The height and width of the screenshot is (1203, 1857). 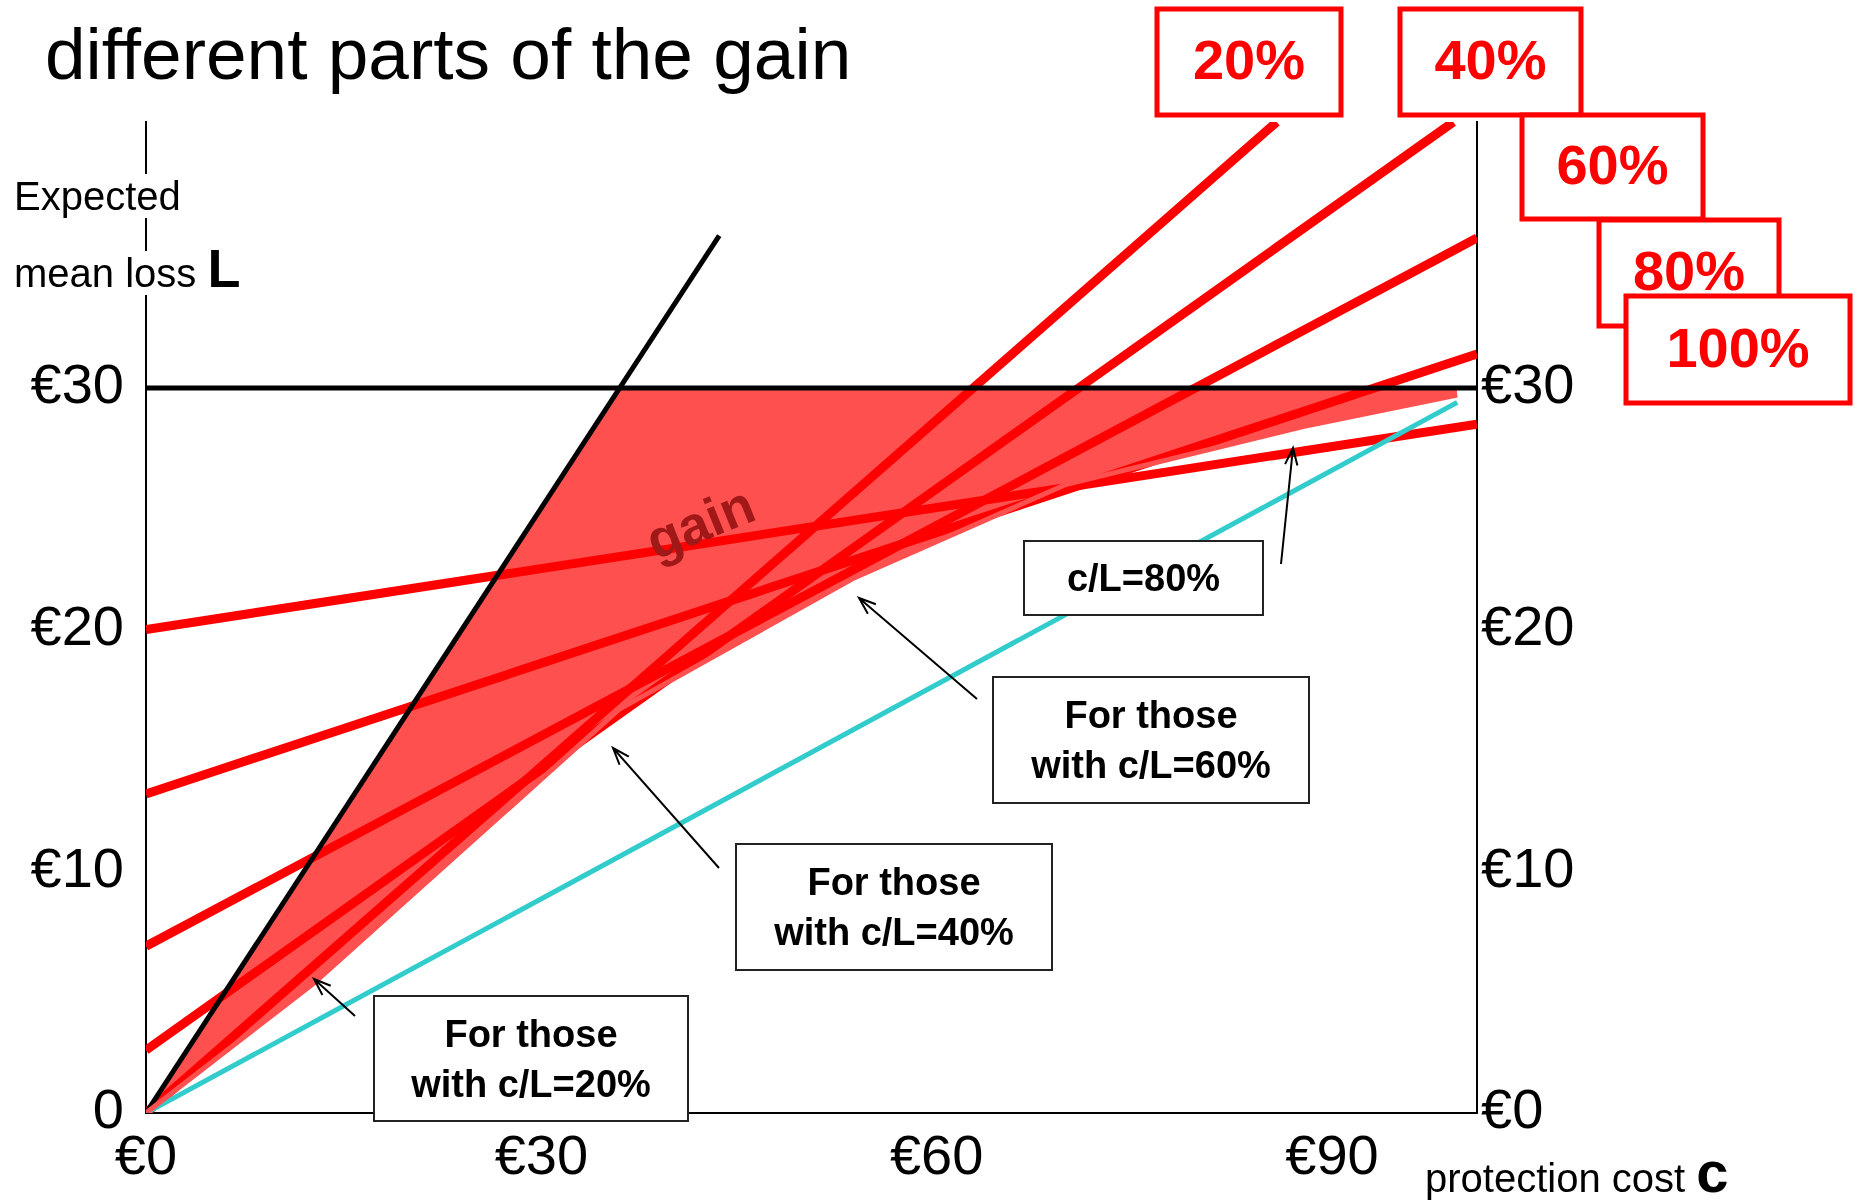 I want to click on legend-label: 100%, so click(x=1738, y=347).